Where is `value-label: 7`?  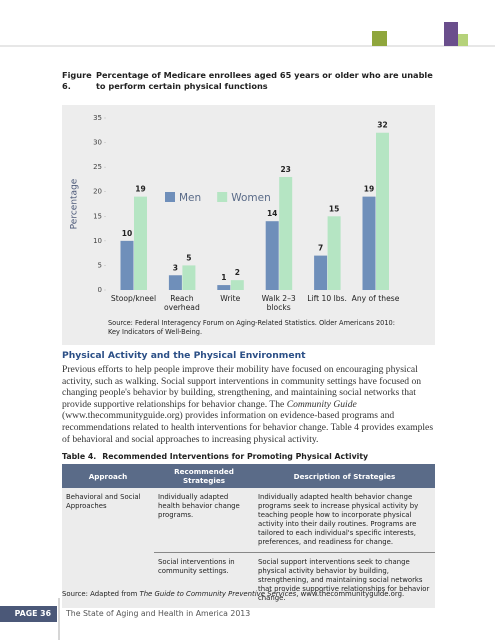
value-label: 7 is located at coordinates (320, 248).